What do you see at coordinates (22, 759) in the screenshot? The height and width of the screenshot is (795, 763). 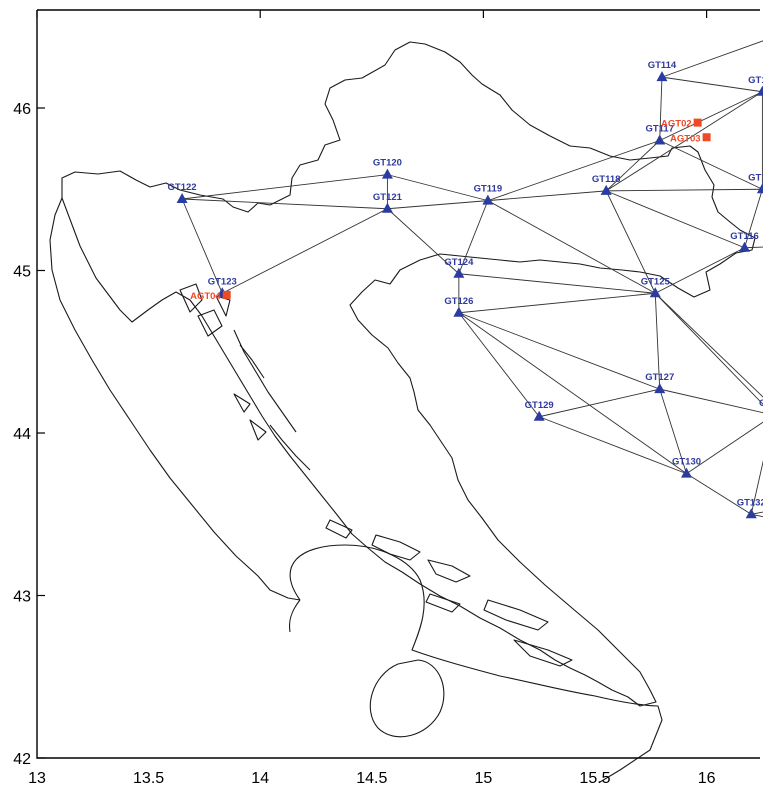 I see `y-tick-label: 42` at bounding box center [22, 759].